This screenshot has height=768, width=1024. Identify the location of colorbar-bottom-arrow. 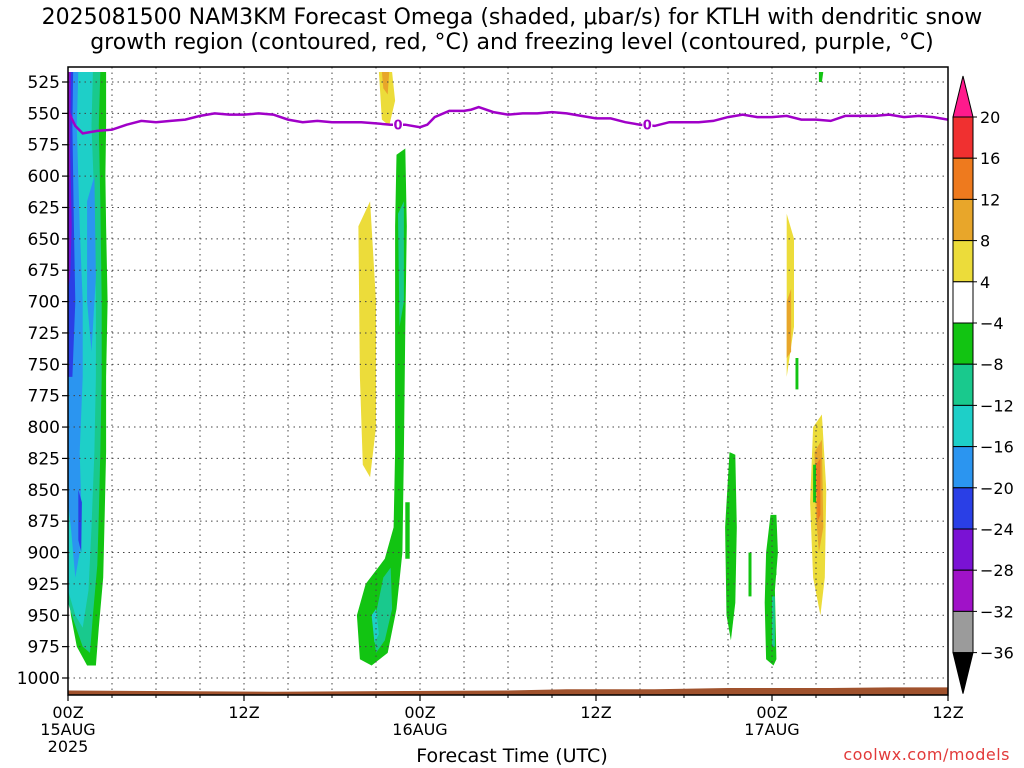
(963, 673).